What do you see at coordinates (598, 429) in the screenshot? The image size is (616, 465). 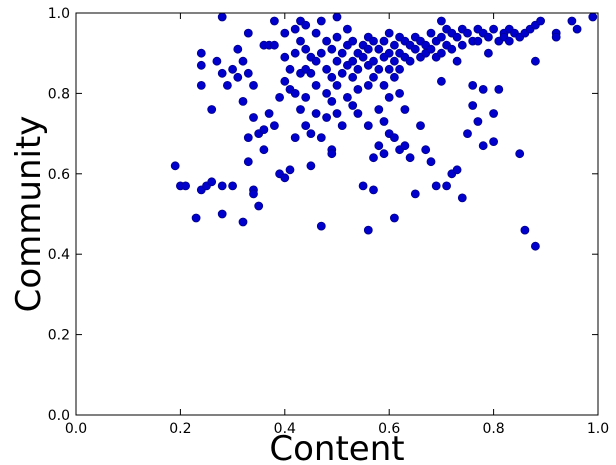 I see `x-tick-label: 1.0` at bounding box center [598, 429].